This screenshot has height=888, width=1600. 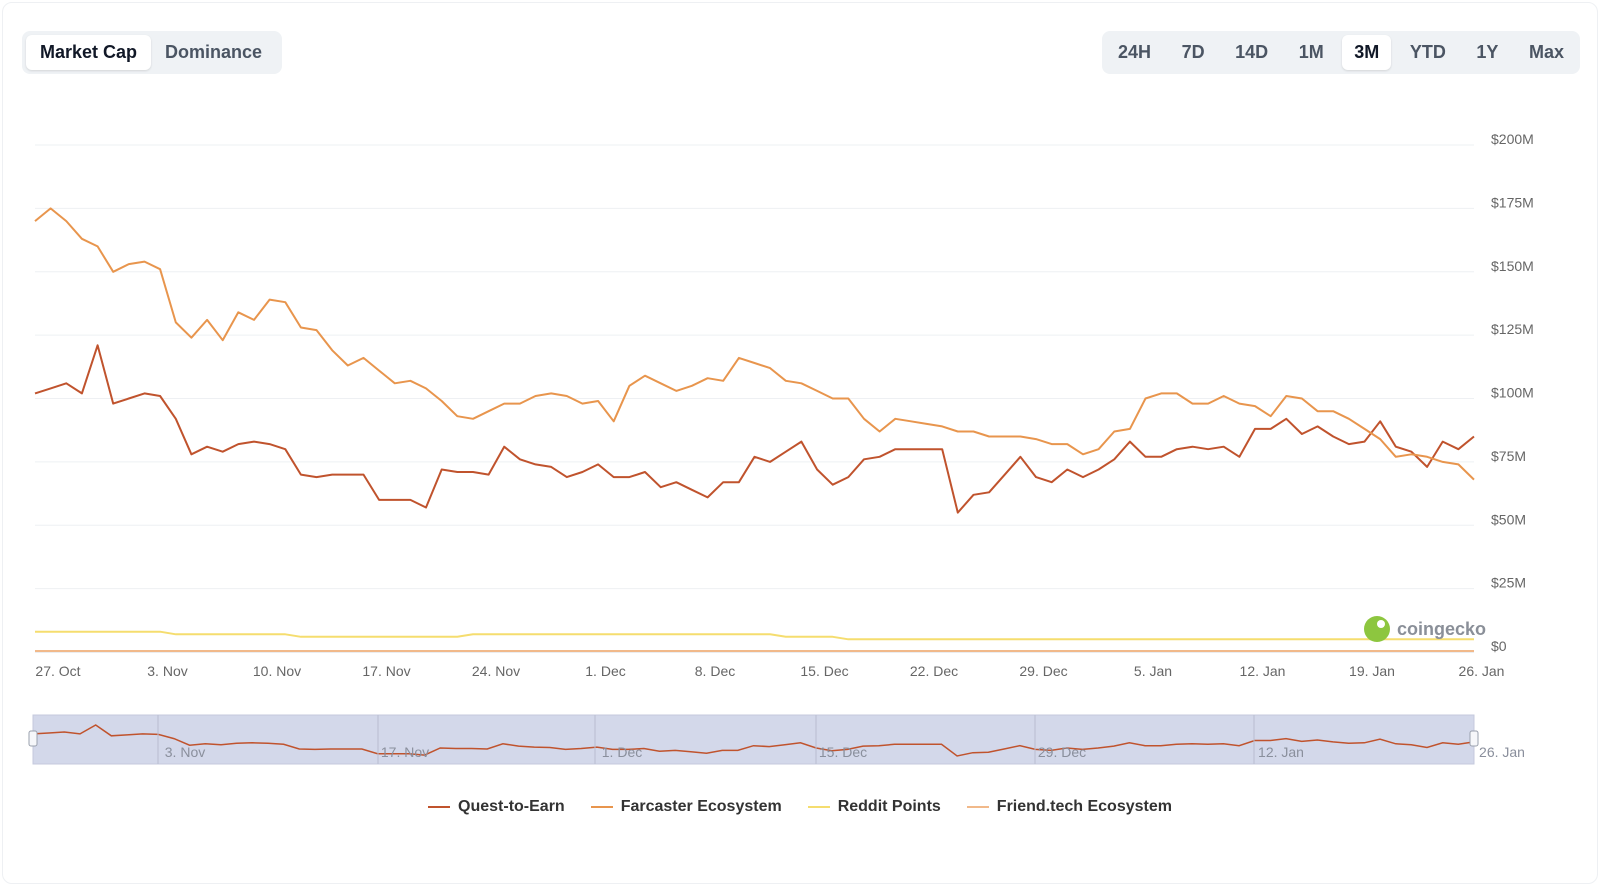 I want to click on range-7d: 7D, so click(x=1193, y=52).